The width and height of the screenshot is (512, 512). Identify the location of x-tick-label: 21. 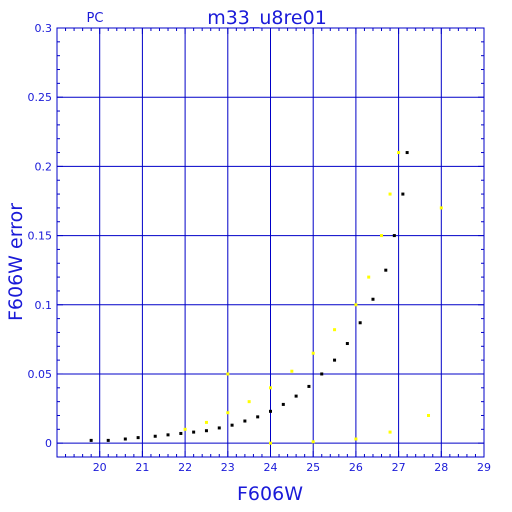
(142, 467).